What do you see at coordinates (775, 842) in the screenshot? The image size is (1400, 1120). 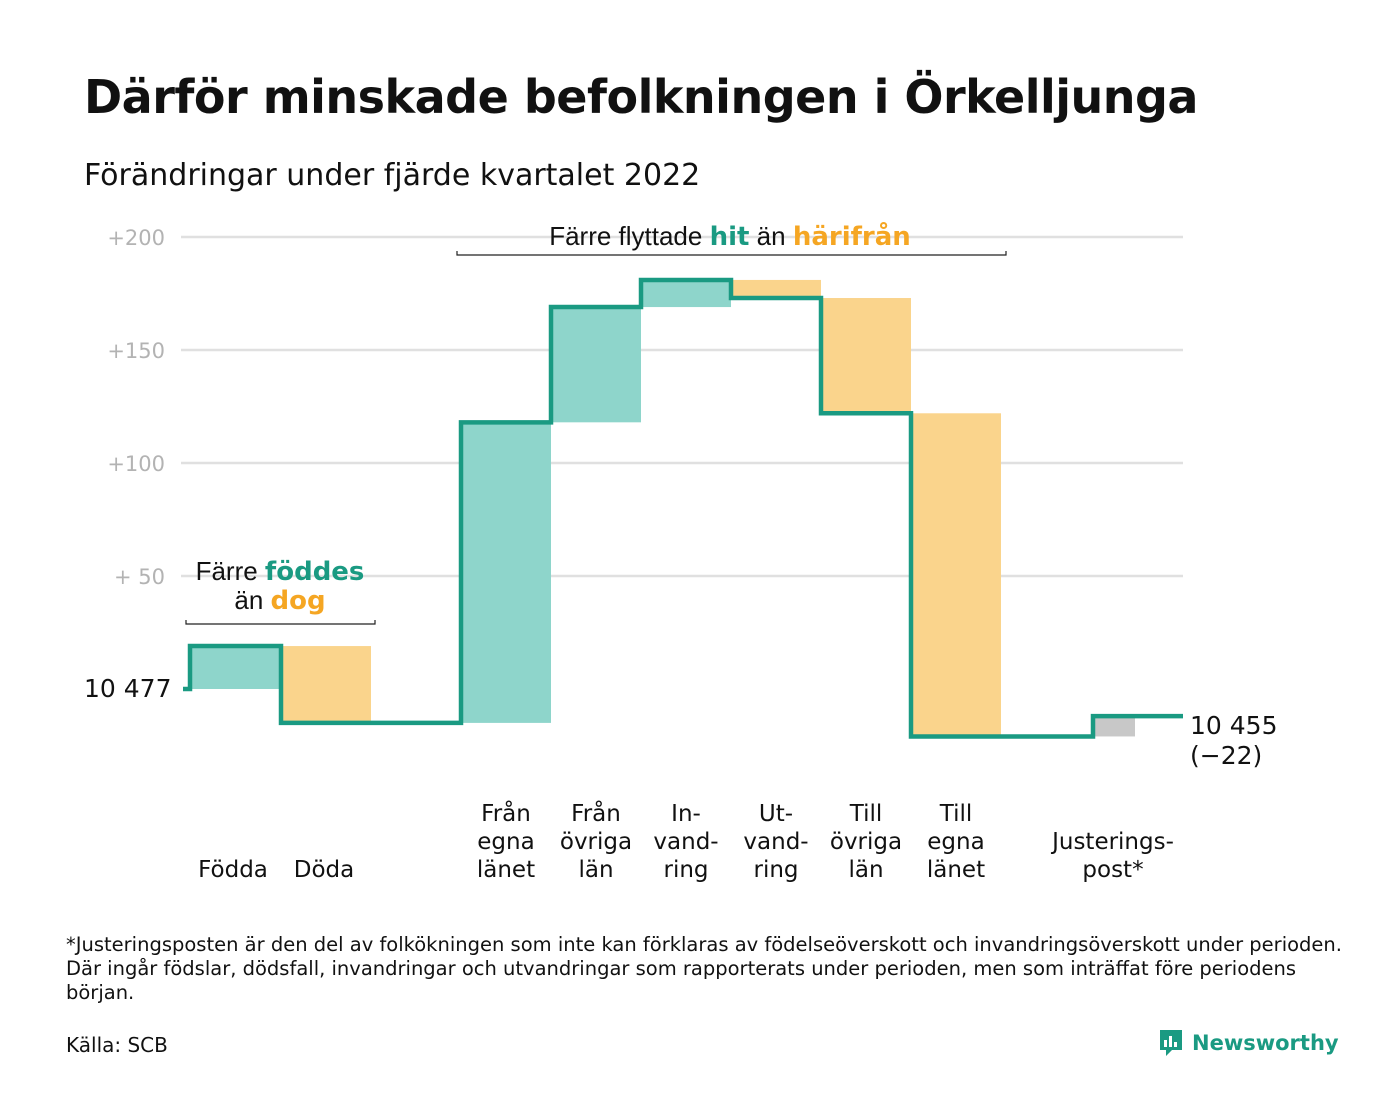 I see `category-label: Ut-vand-ring` at bounding box center [775, 842].